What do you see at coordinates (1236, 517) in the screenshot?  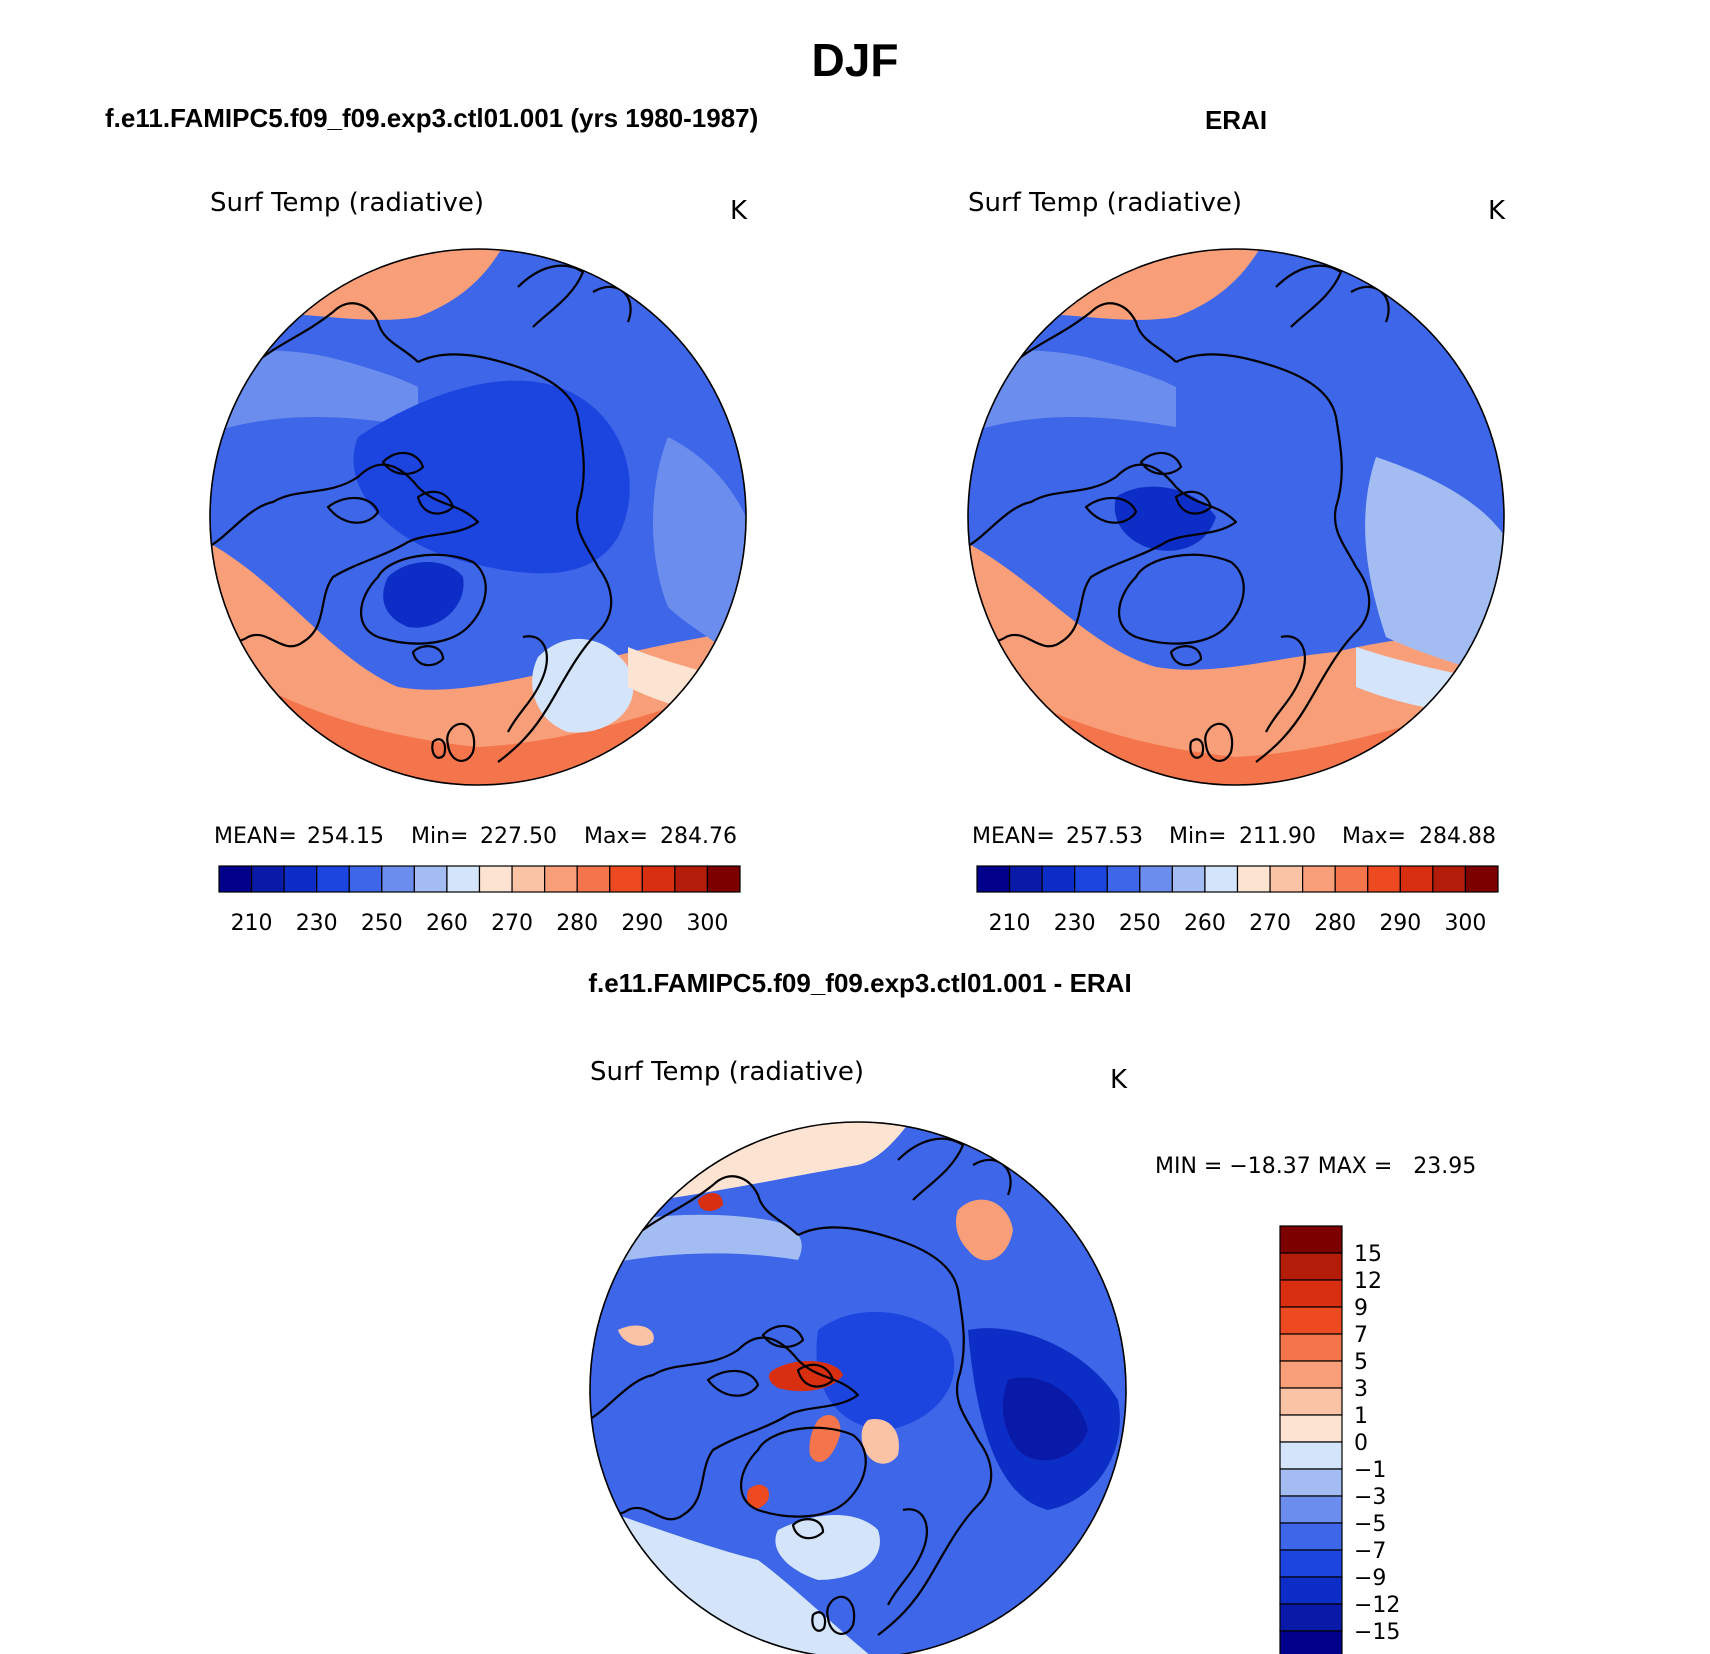 I see `obs-map-rim` at bounding box center [1236, 517].